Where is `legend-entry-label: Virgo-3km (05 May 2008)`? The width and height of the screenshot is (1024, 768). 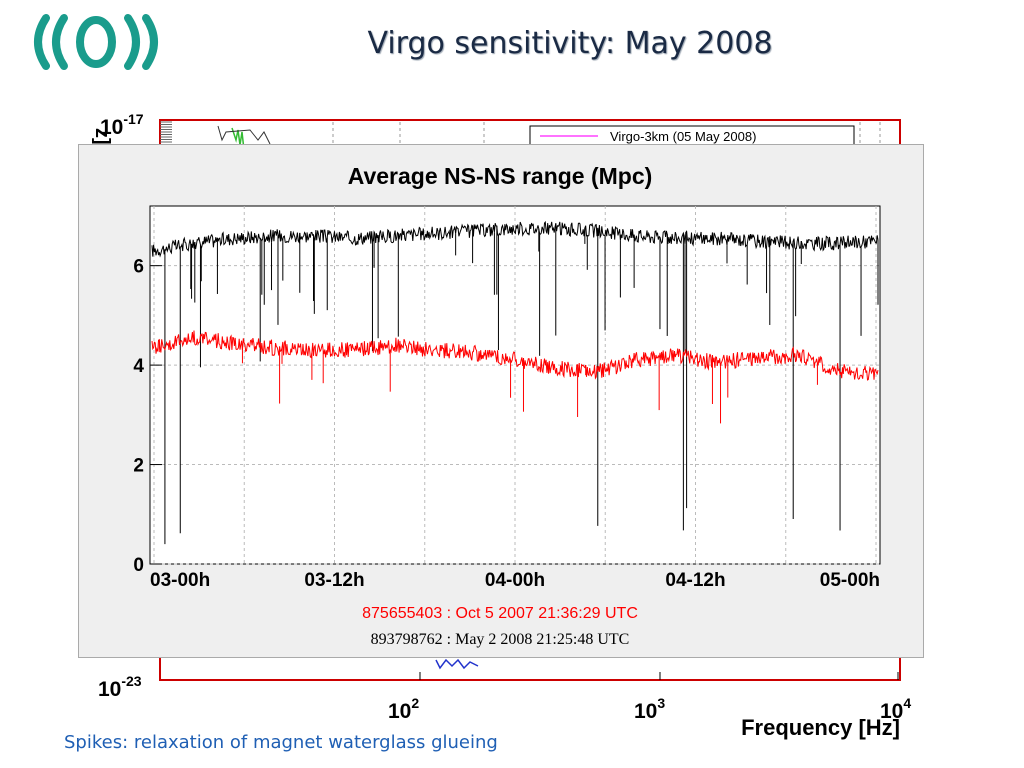 legend-entry-label: Virgo-3km (05 May 2008) is located at coordinates (683, 136).